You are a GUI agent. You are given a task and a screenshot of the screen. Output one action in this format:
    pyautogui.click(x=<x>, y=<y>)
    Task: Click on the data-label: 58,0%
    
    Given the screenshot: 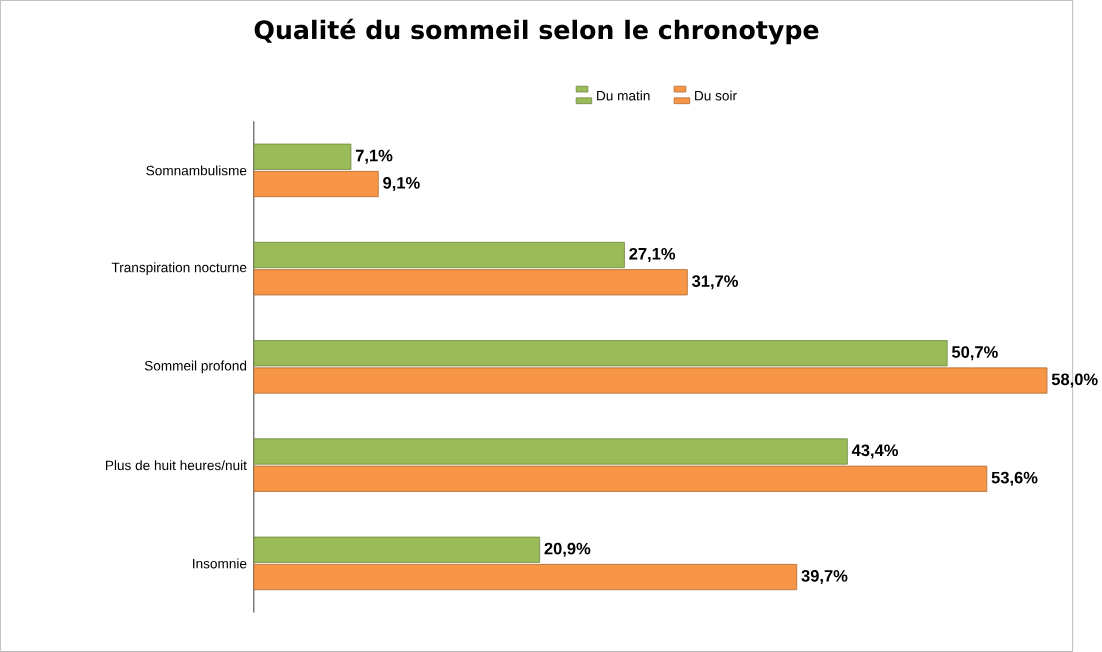 What is the action you would take?
    pyautogui.click(x=1074, y=380)
    